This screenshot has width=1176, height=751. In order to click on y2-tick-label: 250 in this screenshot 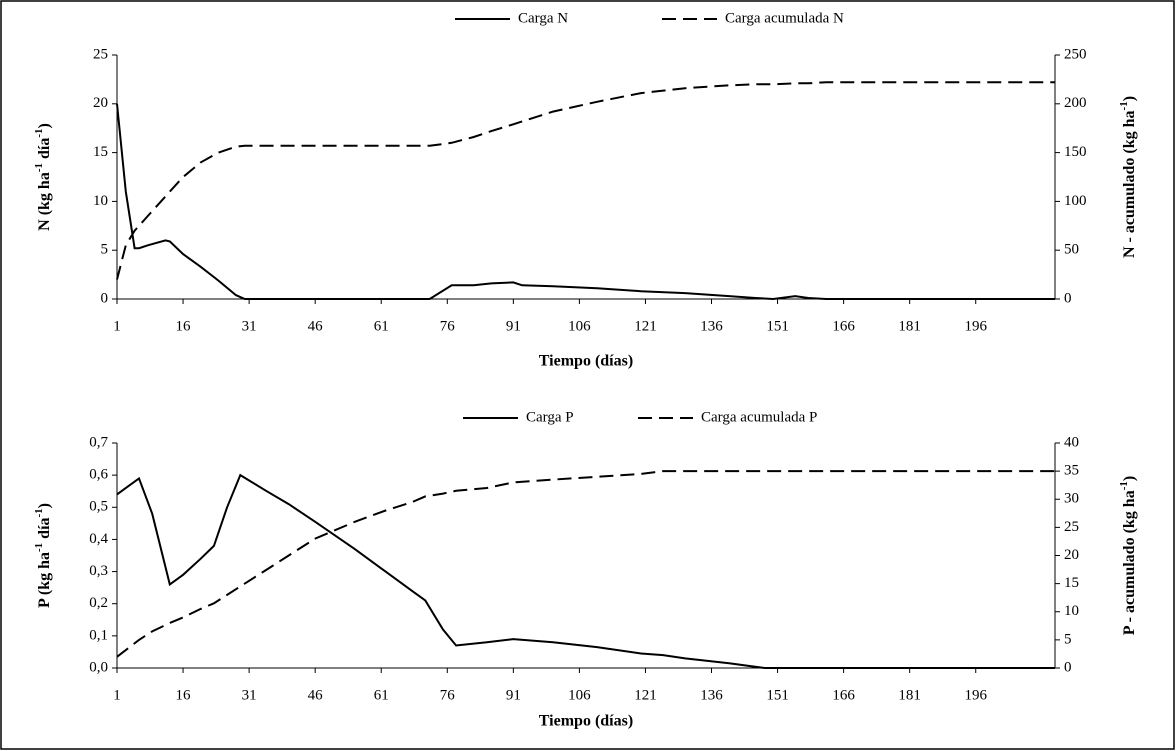, I will do `click(1075, 54)`.